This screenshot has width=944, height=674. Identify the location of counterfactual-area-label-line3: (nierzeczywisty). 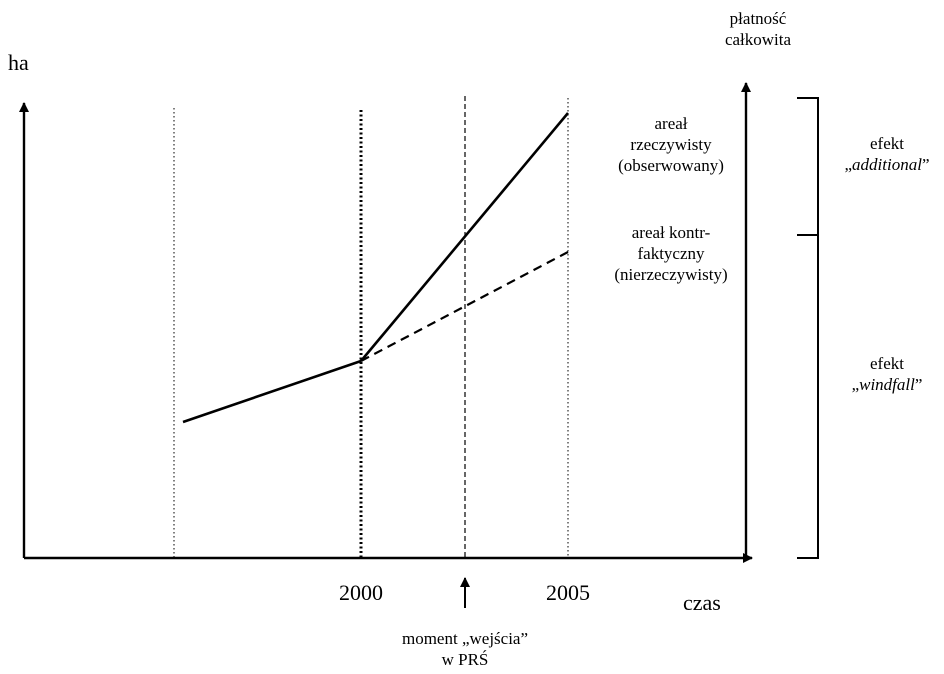
(671, 274).